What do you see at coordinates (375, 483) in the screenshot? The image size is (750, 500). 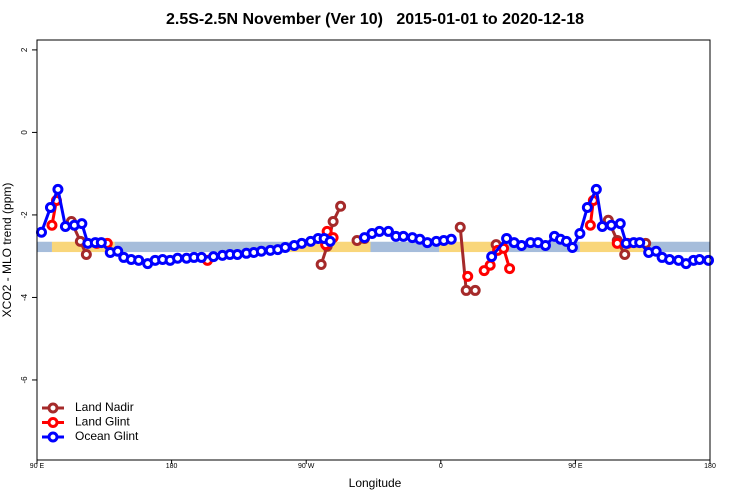 I see `x-axis-label: Longitude` at bounding box center [375, 483].